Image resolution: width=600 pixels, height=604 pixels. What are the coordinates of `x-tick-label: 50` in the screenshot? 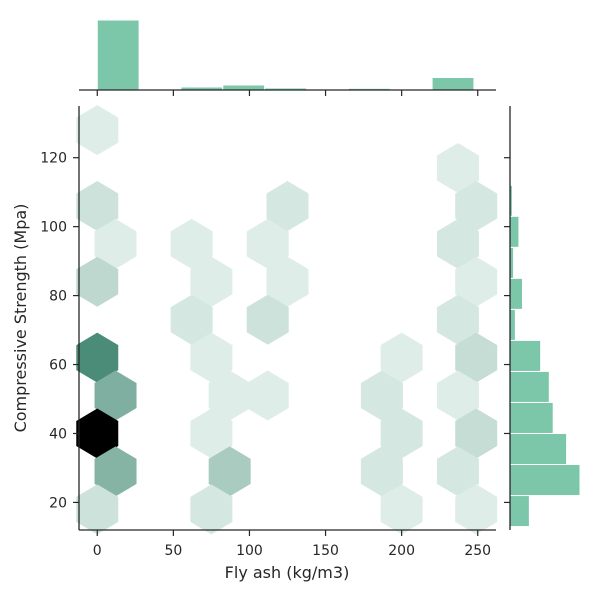 It's located at (173, 551).